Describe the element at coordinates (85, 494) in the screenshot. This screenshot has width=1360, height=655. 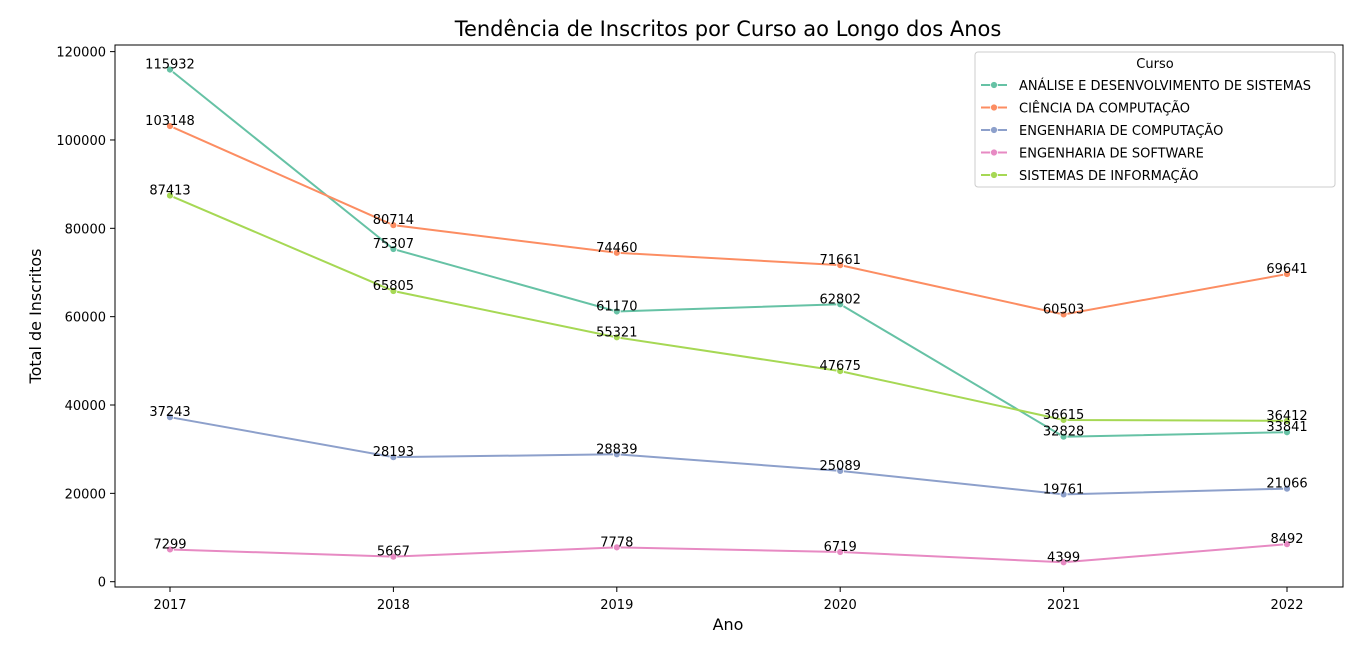
I see `y-tick-label: 20000` at that location.